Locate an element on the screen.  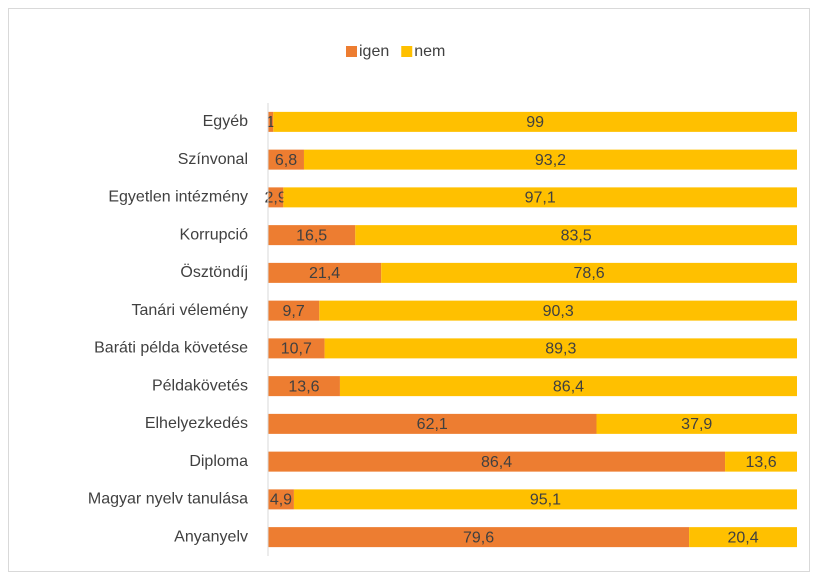
data-label: 83,5 is located at coordinates (576, 235).